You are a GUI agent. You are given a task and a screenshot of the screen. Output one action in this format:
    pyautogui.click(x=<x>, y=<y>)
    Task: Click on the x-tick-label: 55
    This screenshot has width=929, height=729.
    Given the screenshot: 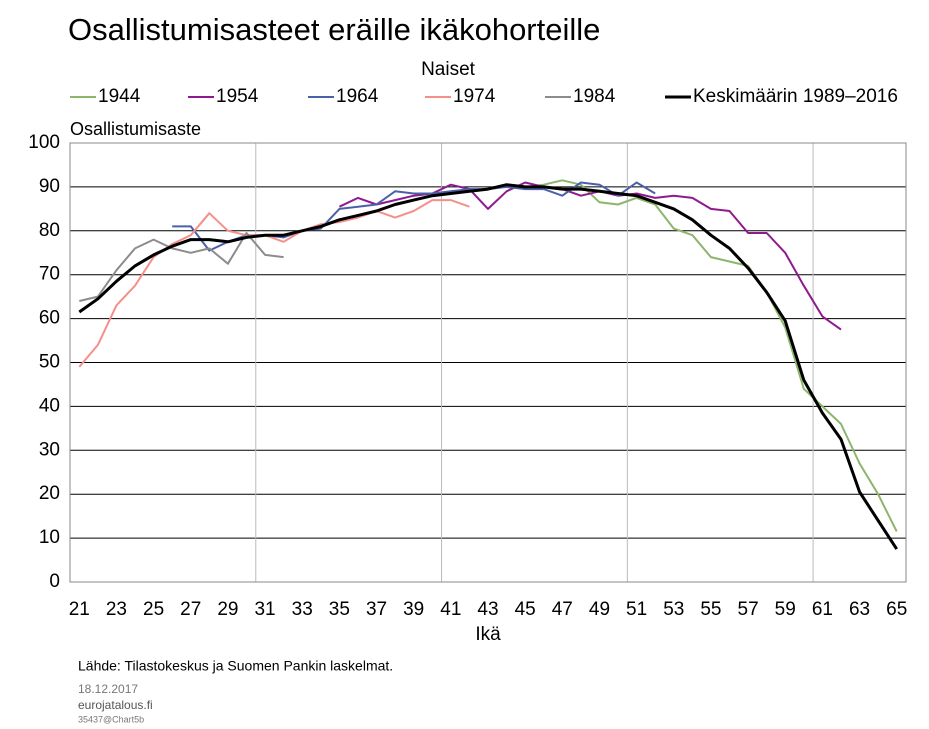 What is the action you would take?
    pyautogui.click(x=710, y=609)
    